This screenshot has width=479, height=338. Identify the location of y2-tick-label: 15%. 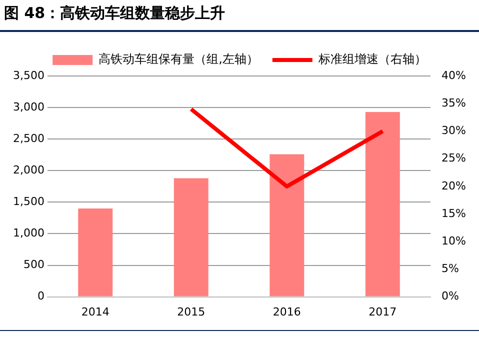
(454, 213).